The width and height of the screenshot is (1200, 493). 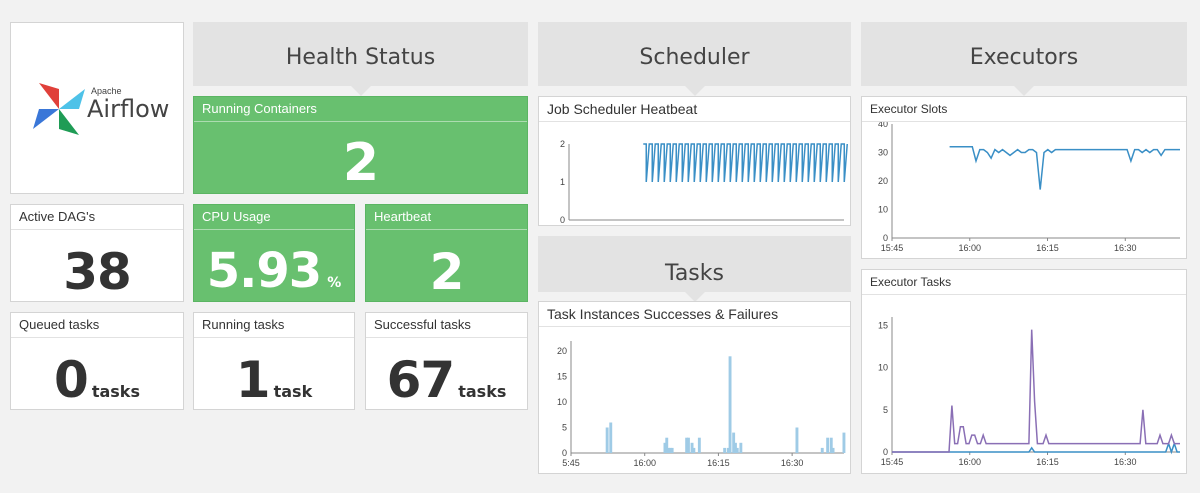 What do you see at coordinates (562, 351) in the screenshot?
I see `y-tick-label: 20` at bounding box center [562, 351].